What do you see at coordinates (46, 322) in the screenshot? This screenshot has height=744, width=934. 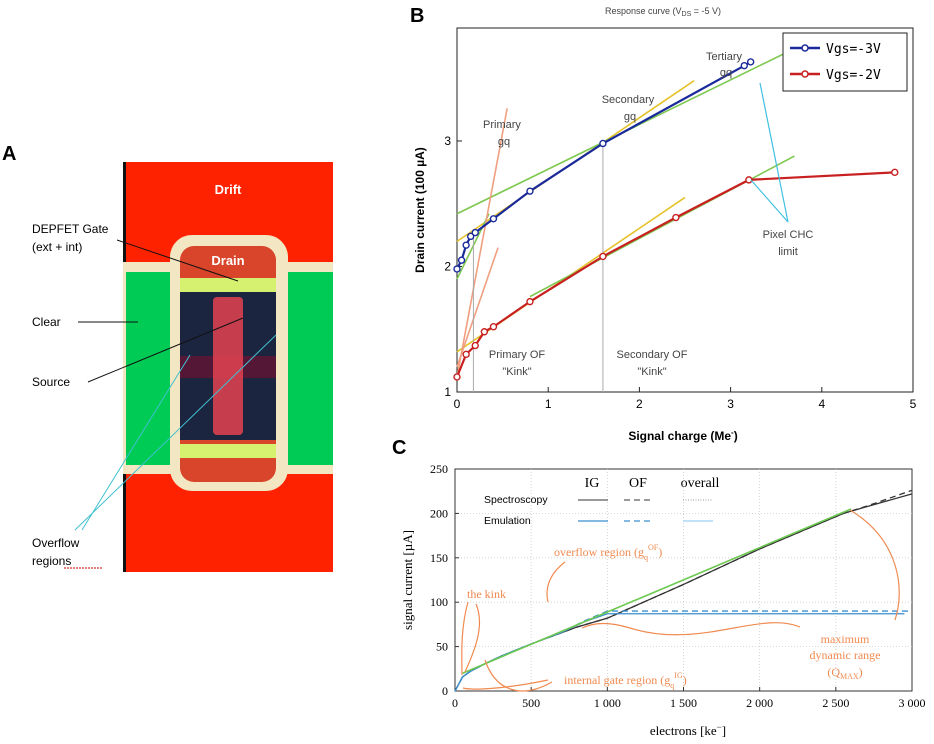 I see `clear-label: Clear` at bounding box center [46, 322].